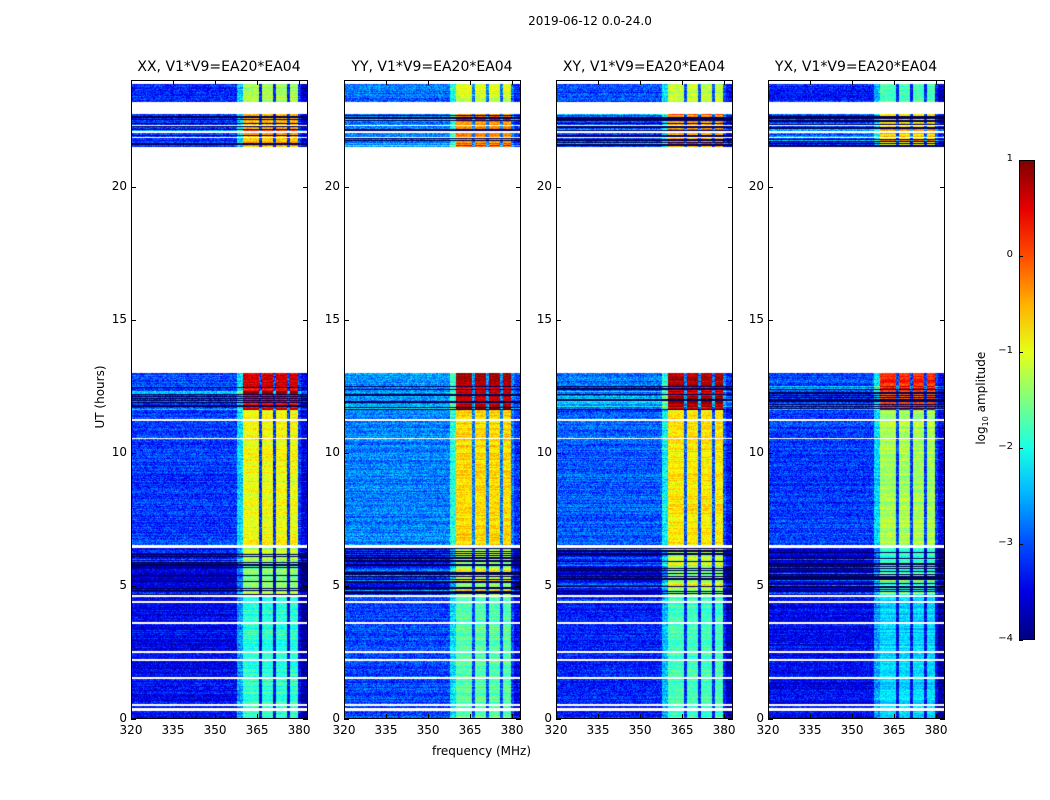  I want to click on colorbar-tick-label: −2, so click(1005, 446).